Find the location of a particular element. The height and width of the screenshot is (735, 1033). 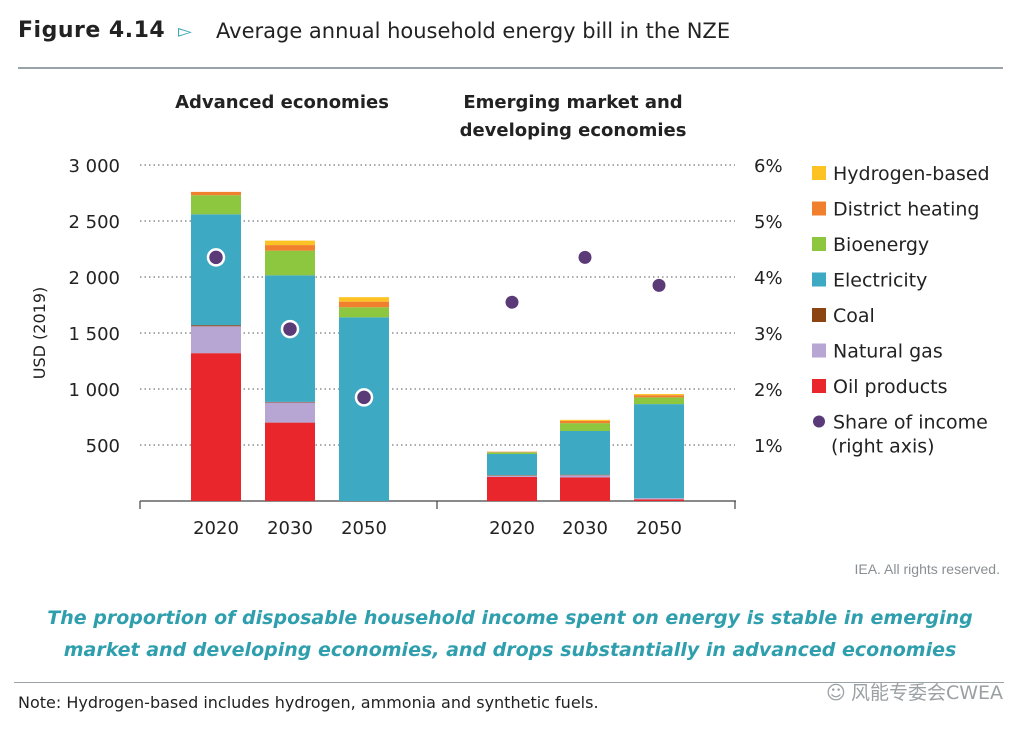

y-tick-label: 1 000 is located at coordinates (94, 390).